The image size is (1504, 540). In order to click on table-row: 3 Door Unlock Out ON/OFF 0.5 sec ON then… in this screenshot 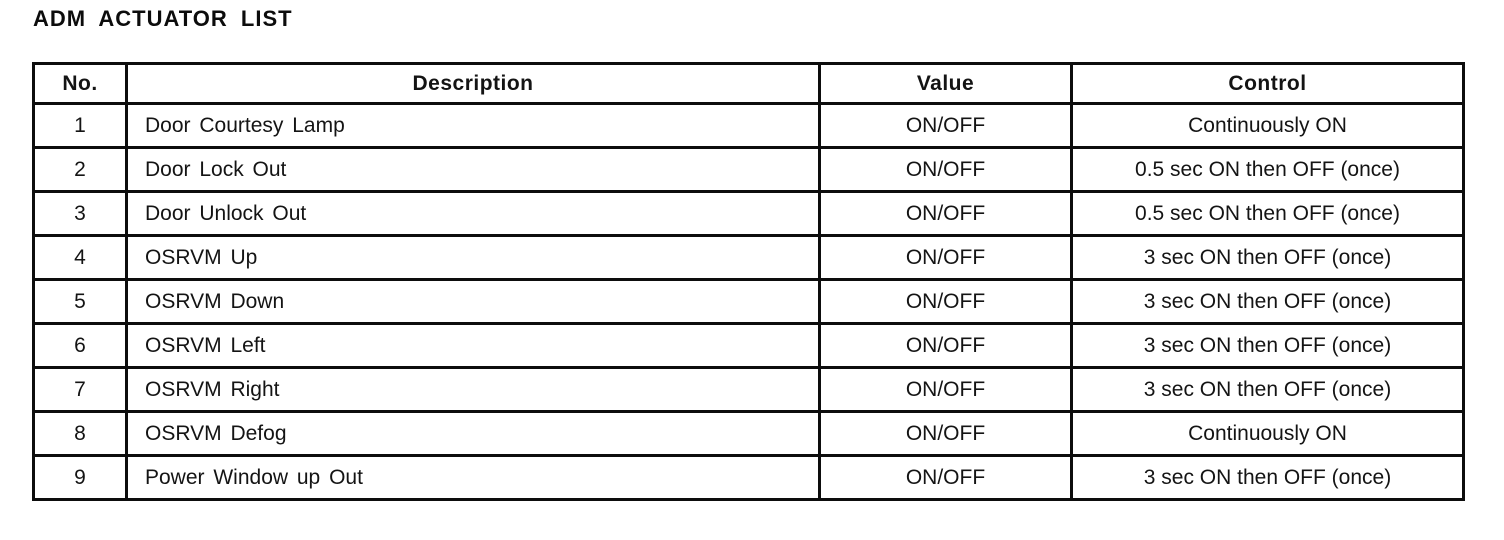, I will do `click(748, 213)`.